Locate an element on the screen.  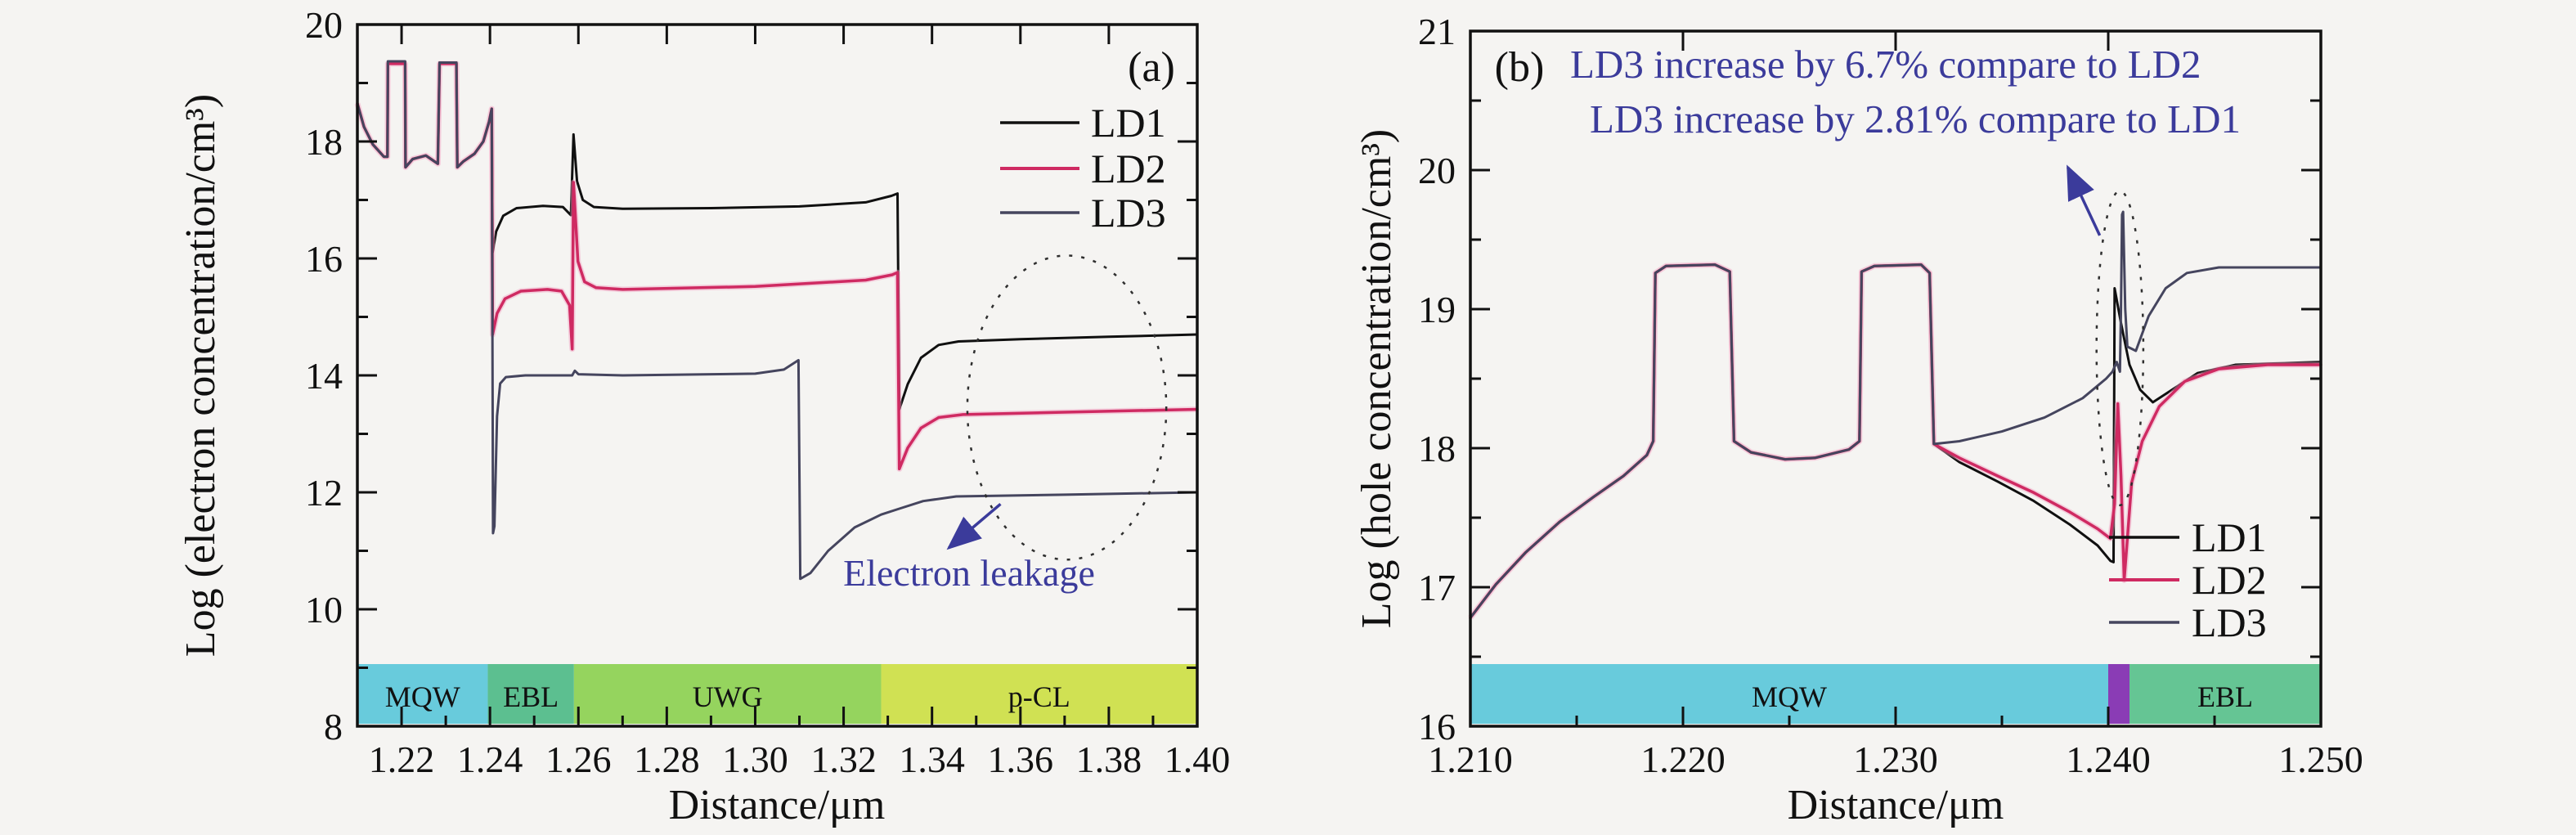
x-tick-label: 1.36 is located at coordinates (1021, 759).